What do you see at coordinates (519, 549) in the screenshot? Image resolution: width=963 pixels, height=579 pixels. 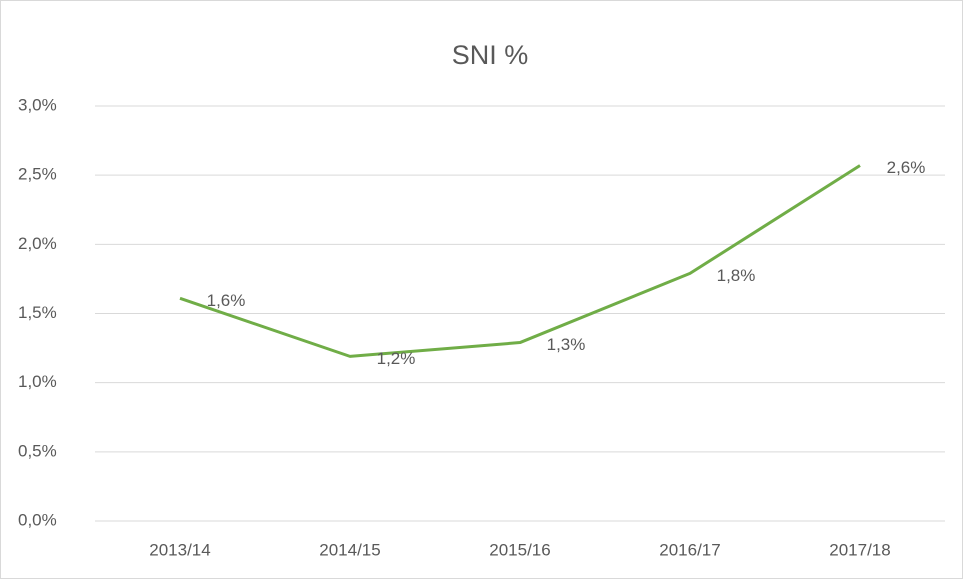 I see `x-tick-label: 2015/16` at bounding box center [519, 549].